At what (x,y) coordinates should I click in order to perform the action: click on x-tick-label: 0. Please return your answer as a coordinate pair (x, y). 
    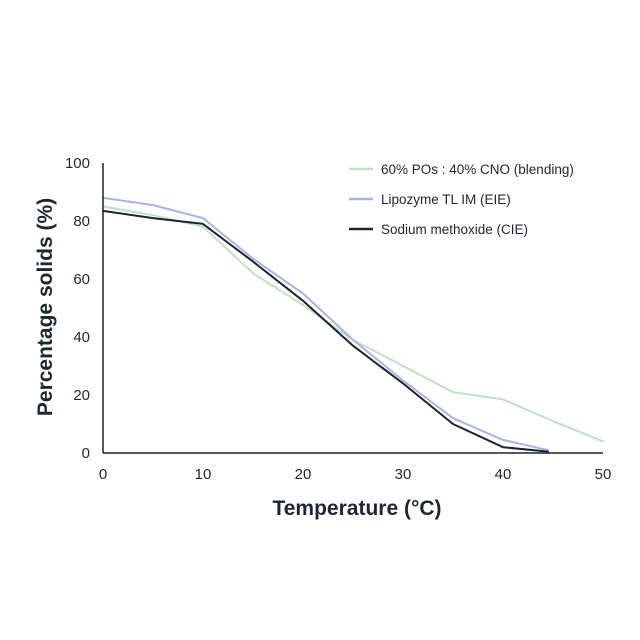
    Looking at the image, I should click on (103, 474).